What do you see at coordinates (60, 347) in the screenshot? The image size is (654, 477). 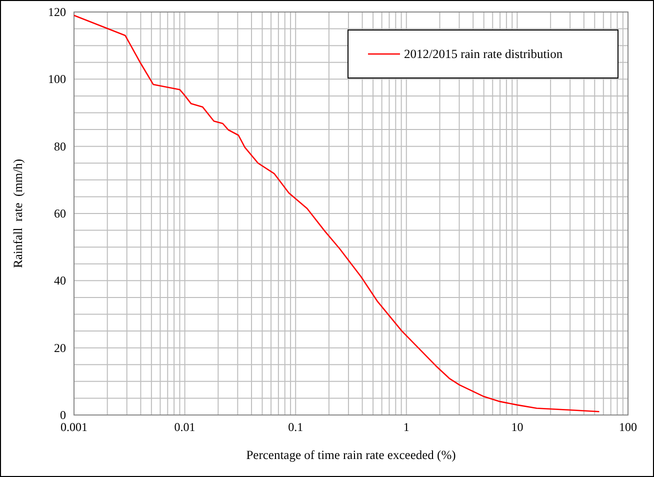 I see `y-tick-label: 20` at bounding box center [60, 347].